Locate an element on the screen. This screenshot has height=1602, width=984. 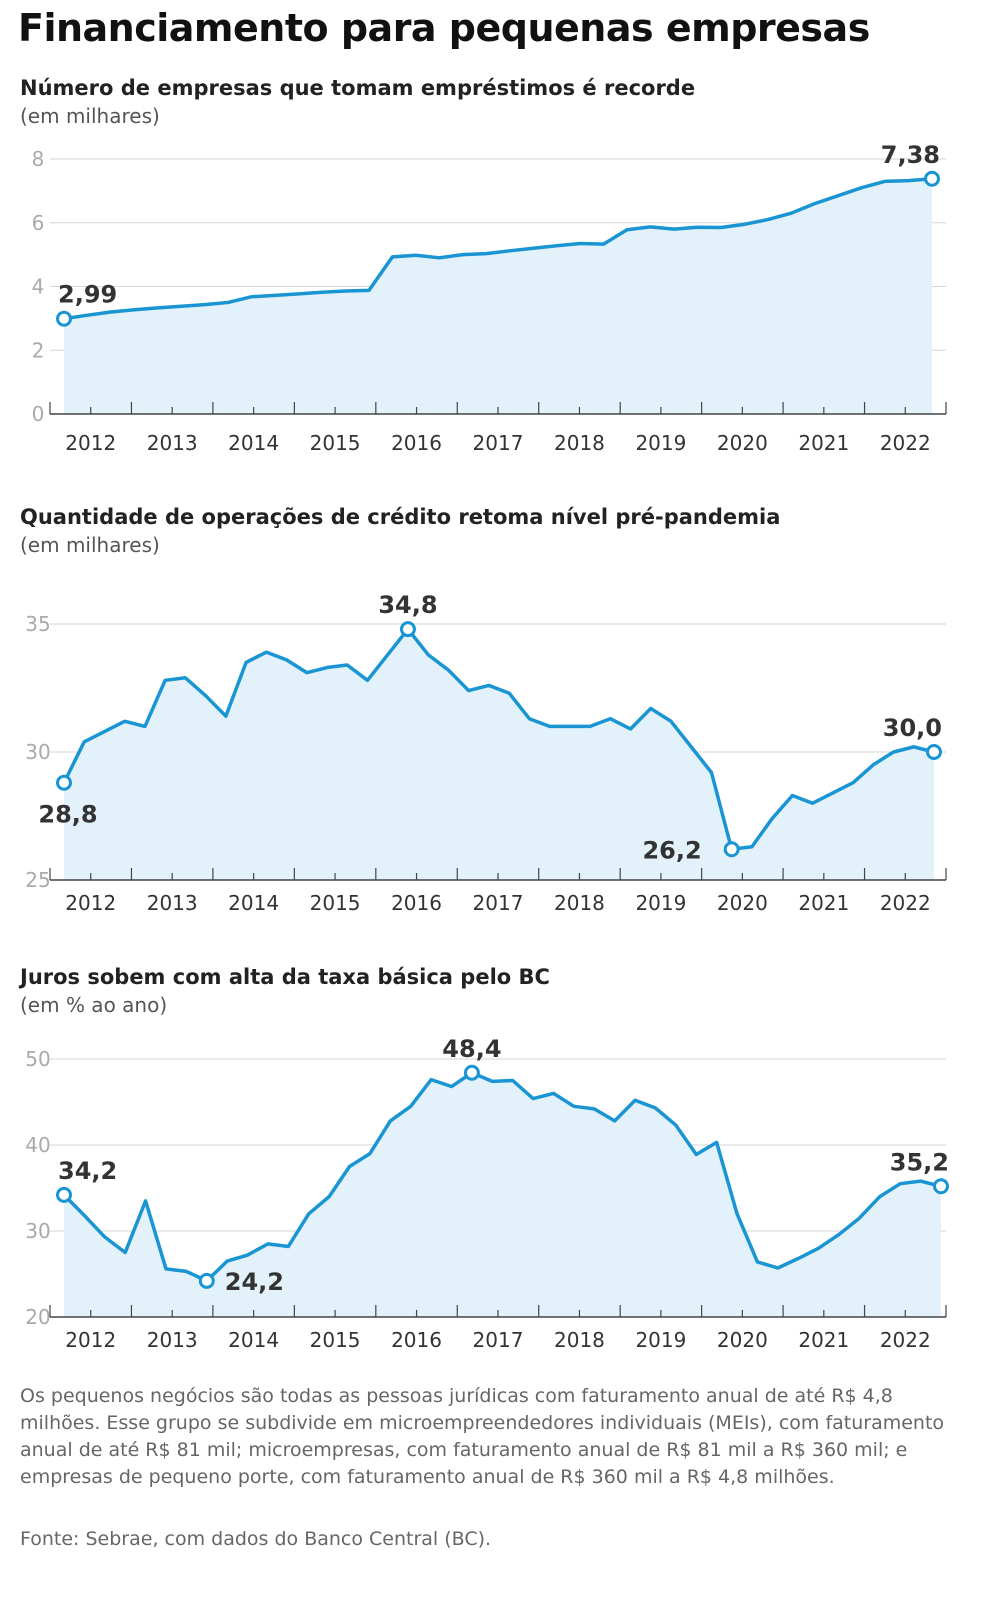
page-title: Financiamento para pequenas empresas is located at coordinates (444, 28).